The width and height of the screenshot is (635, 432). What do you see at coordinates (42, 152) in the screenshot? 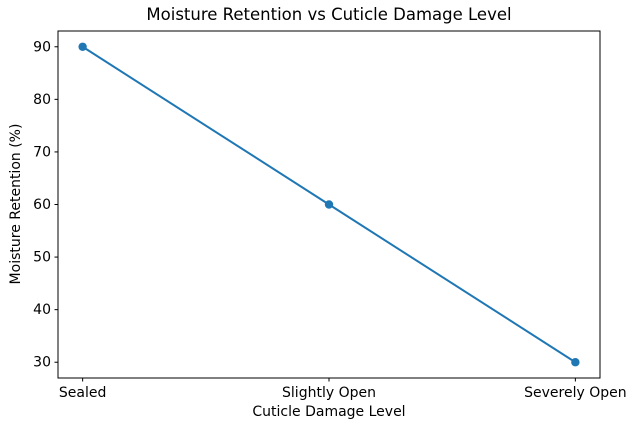
I see `y-tick-label: 70` at bounding box center [42, 152].